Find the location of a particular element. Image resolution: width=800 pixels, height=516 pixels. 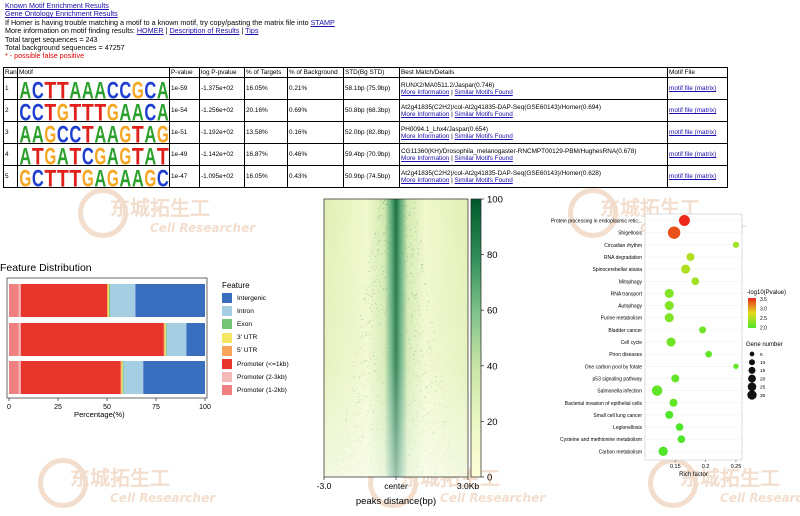

stamp-link: STAMP is located at coordinates (322, 22).